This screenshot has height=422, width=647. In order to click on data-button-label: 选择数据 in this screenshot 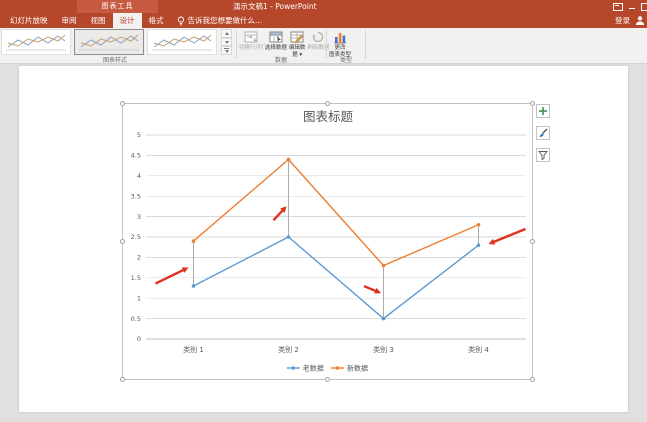, I will do `click(275, 48)`.